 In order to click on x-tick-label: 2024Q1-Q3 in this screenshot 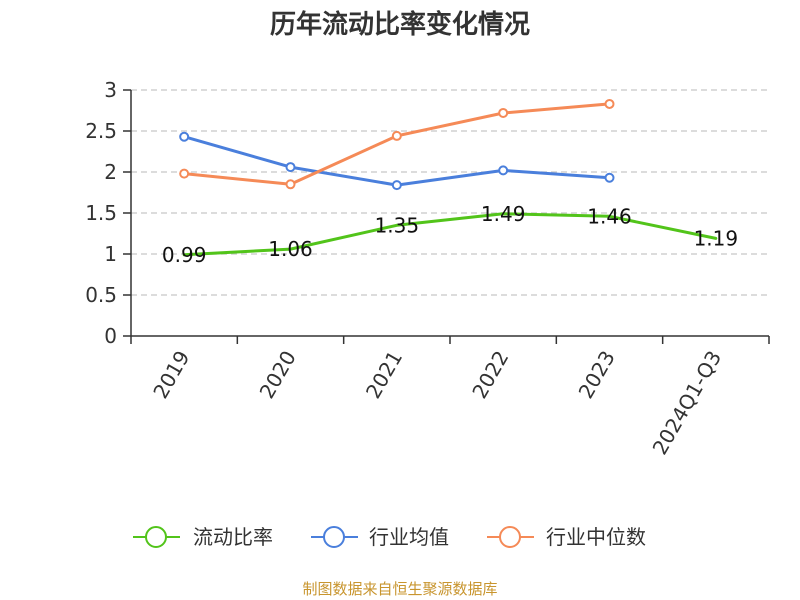, I will do `click(686, 403)`.